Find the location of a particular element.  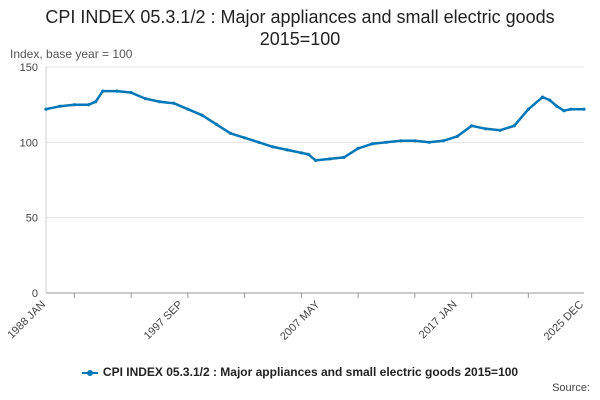

y-tick-label: 0 is located at coordinates (35, 294).